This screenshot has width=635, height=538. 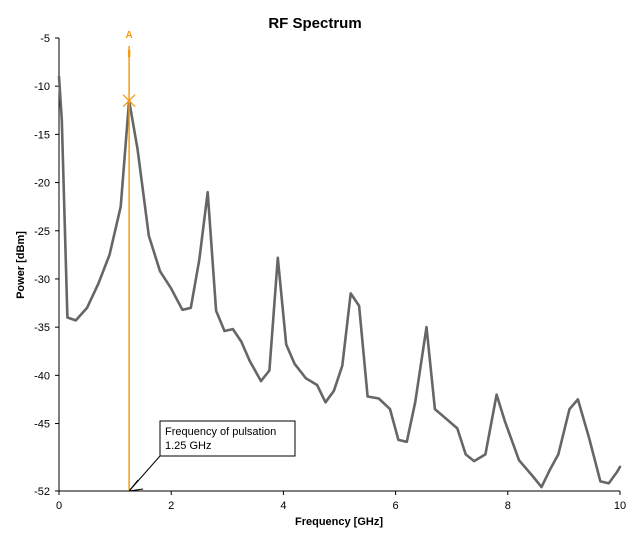 What do you see at coordinates (42, 232) in the screenshot?
I see `y-tick-label: -25` at bounding box center [42, 232].